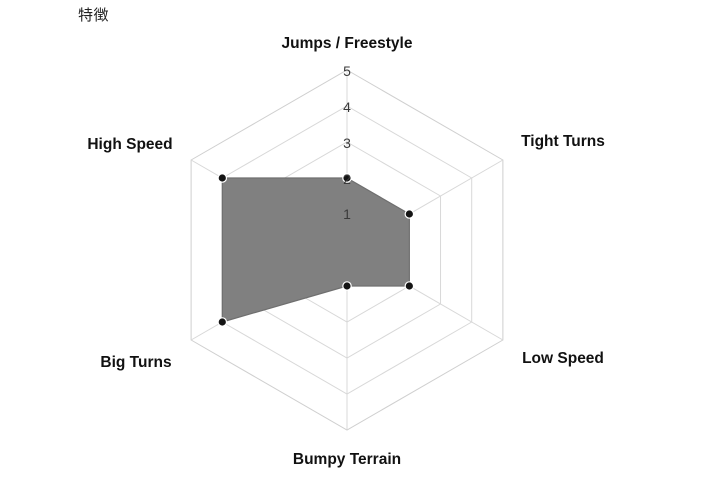  I want to click on axis-label-big-turns: Big Turns, so click(136, 362).